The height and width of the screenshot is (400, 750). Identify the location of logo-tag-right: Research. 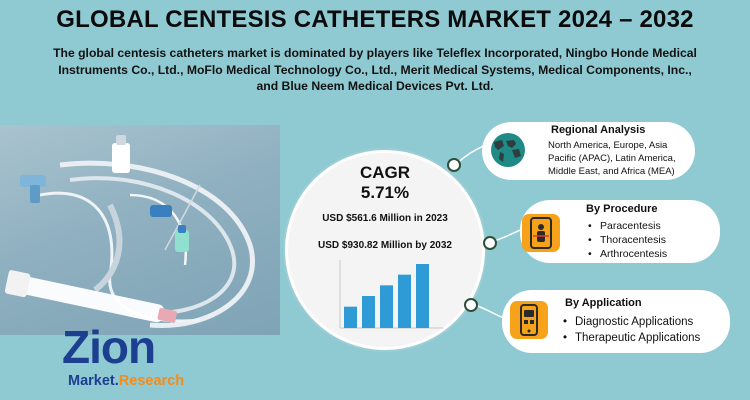
(151, 381).